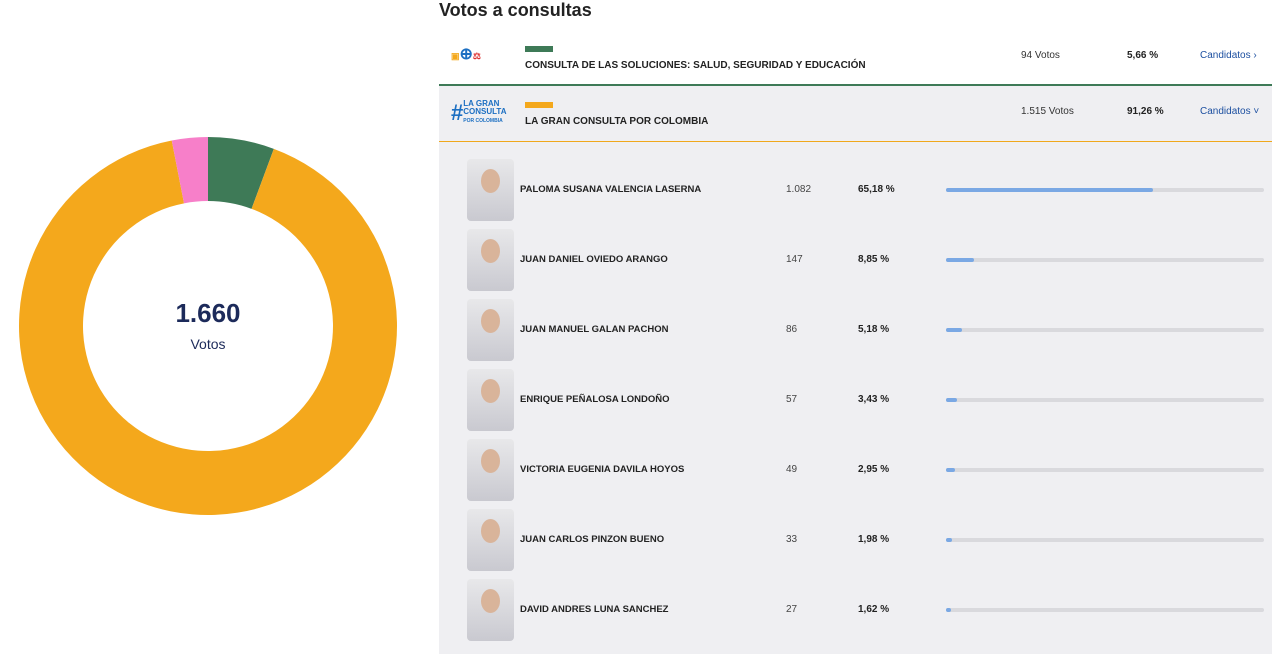 This screenshot has height=654, width=1272. I want to click on candidate-votes: 147, so click(794, 259).